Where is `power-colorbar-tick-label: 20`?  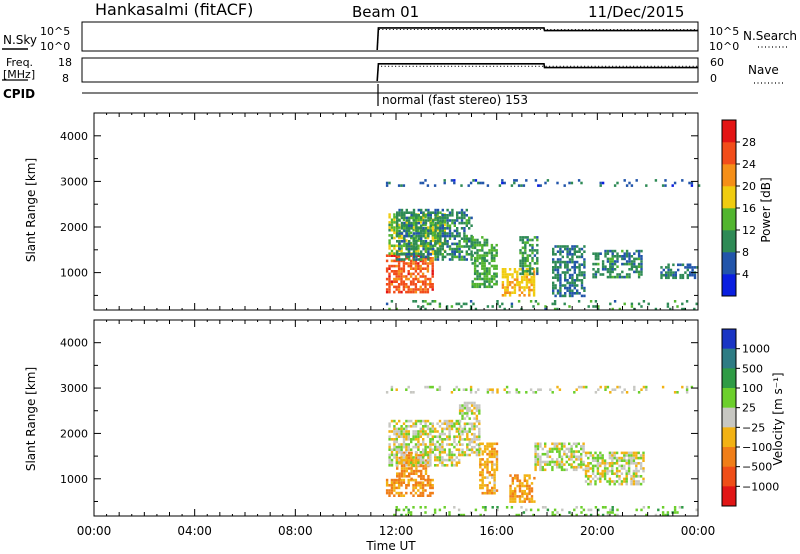
power-colorbar-tick-label: 20 is located at coordinates (749, 186).